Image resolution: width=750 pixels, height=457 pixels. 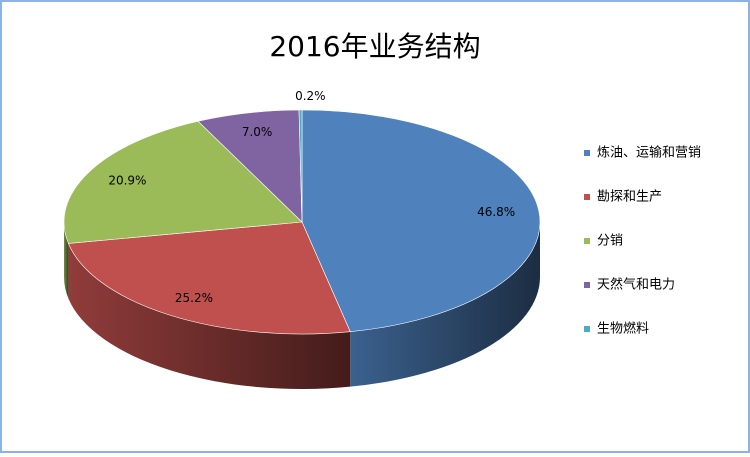 I want to click on data-label: 46.8%, so click(x=496, y=212).